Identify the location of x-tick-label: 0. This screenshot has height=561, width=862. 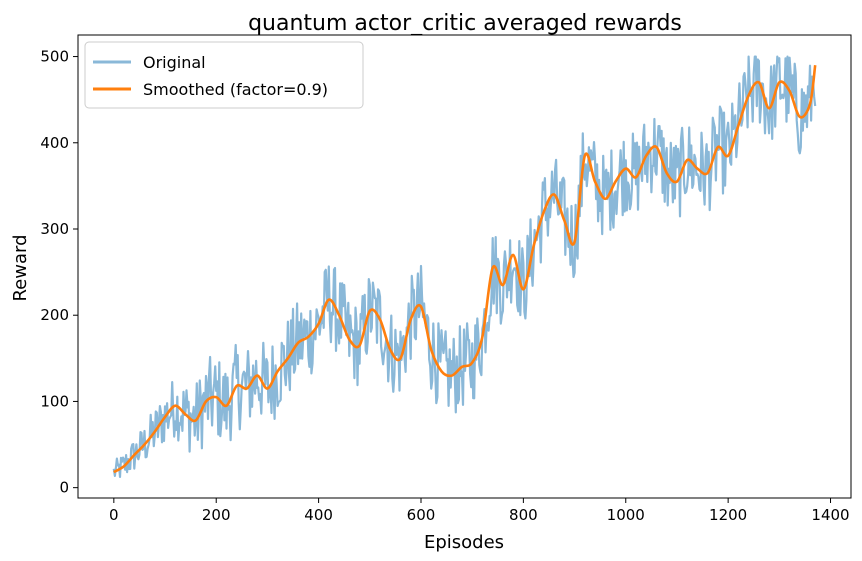
(114, 515).